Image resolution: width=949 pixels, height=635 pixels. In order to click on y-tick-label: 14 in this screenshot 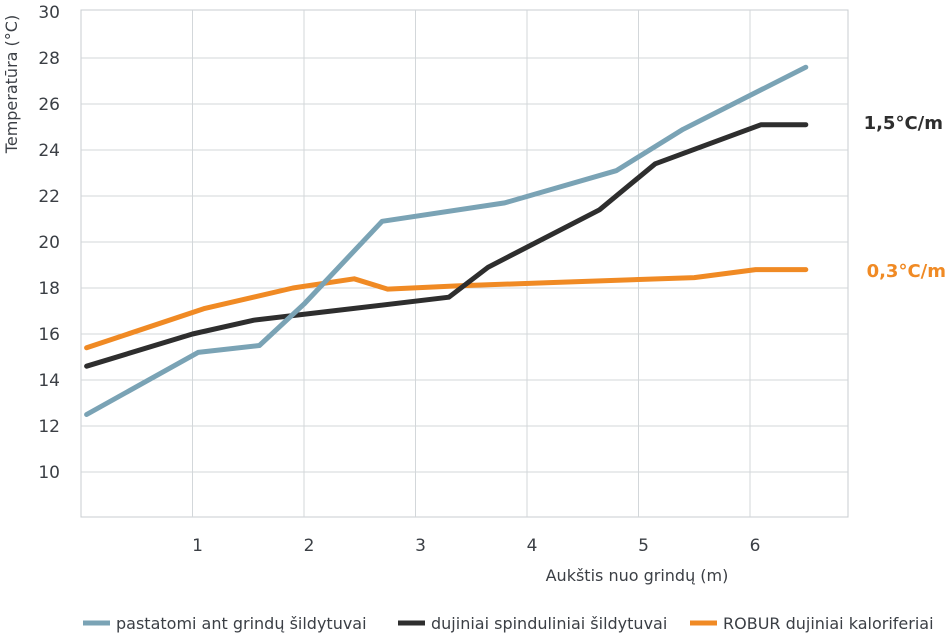, I will do `click(49, 381)`.